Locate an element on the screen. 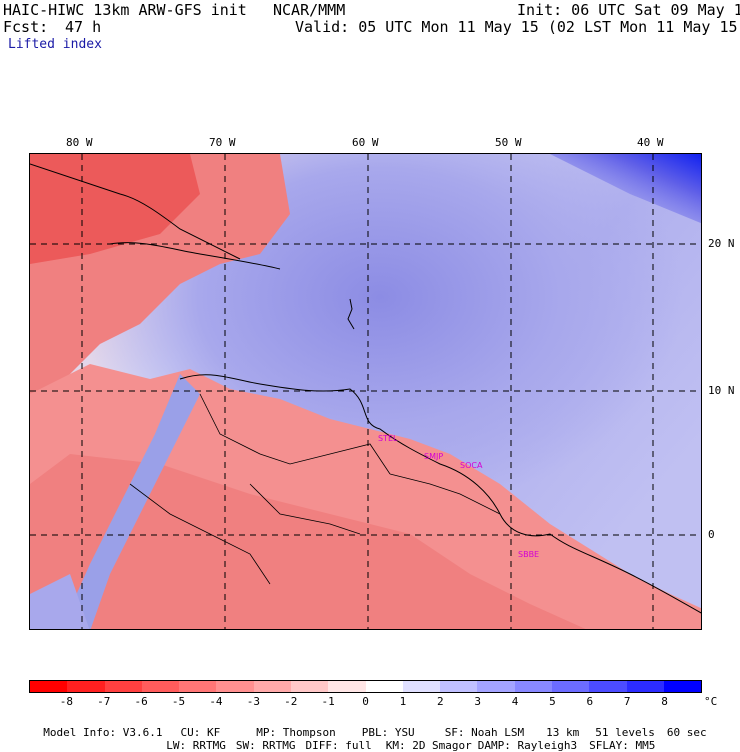  lon-label-80w: 80 W is located at coordinates (79, 142).